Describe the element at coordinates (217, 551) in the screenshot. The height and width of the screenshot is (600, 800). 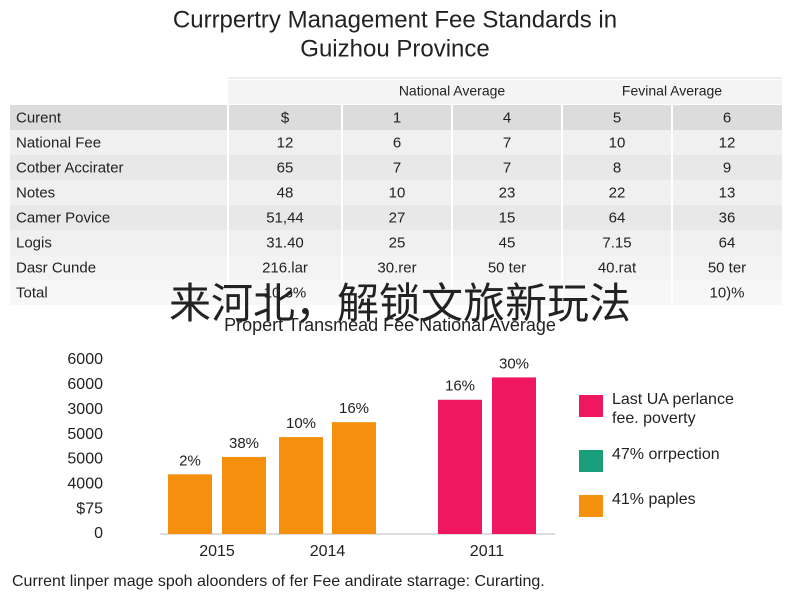
I see `x-tick-label: 2015` at that location.